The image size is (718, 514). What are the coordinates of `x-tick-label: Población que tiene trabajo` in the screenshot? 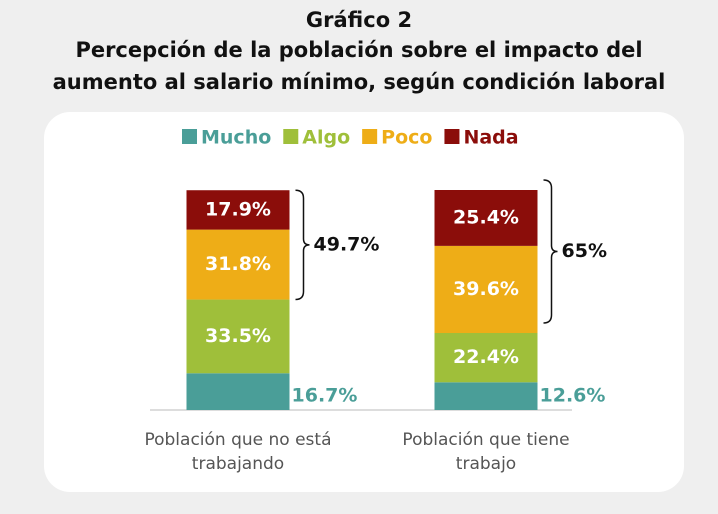 It's located at (486, 452).